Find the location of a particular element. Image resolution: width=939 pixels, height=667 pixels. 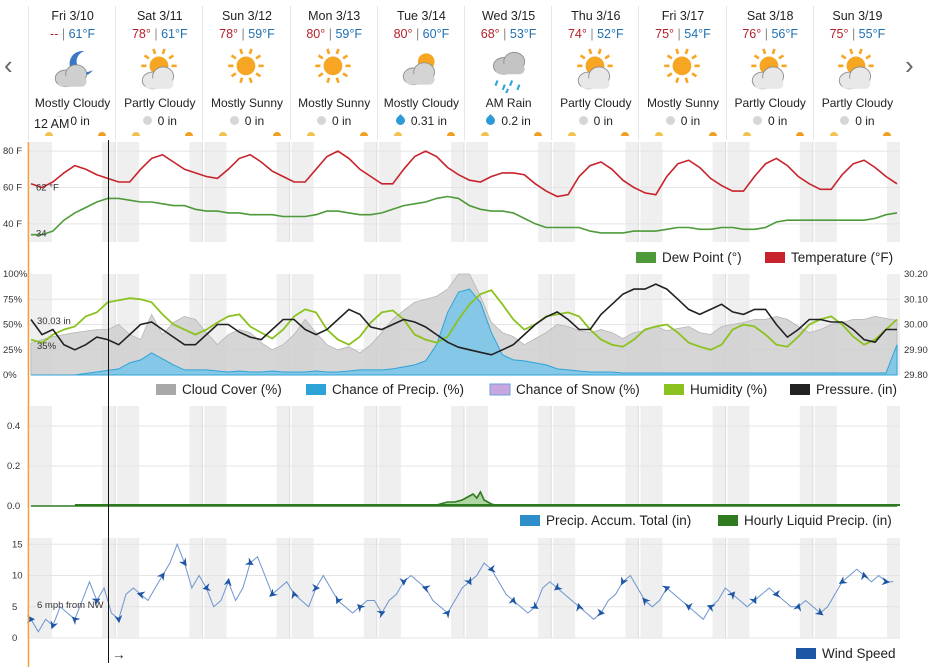

day-column: Fri 3/17 75° | 54°F Mostly Sunny 0 in is located at coordinates (682, 73).